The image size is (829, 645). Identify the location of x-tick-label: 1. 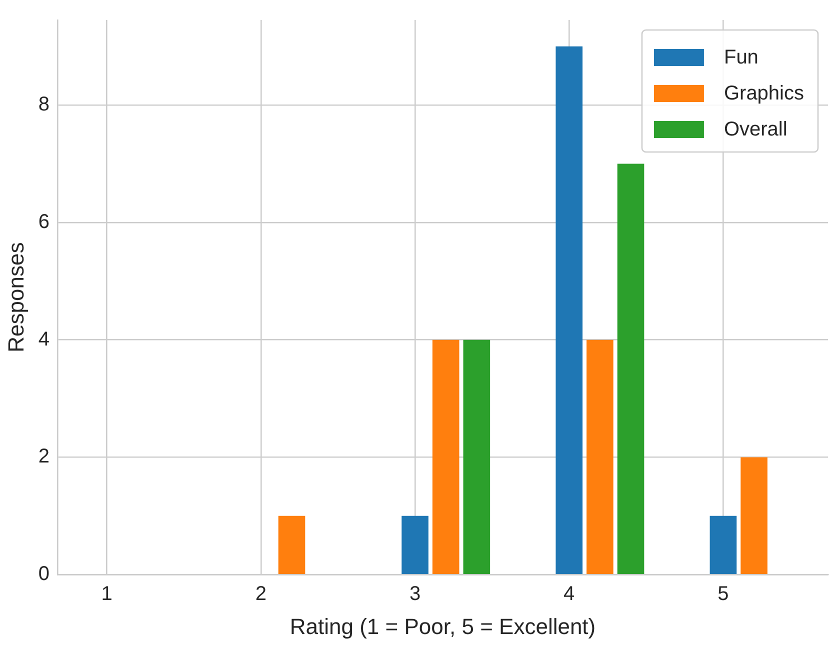
(106, 594).